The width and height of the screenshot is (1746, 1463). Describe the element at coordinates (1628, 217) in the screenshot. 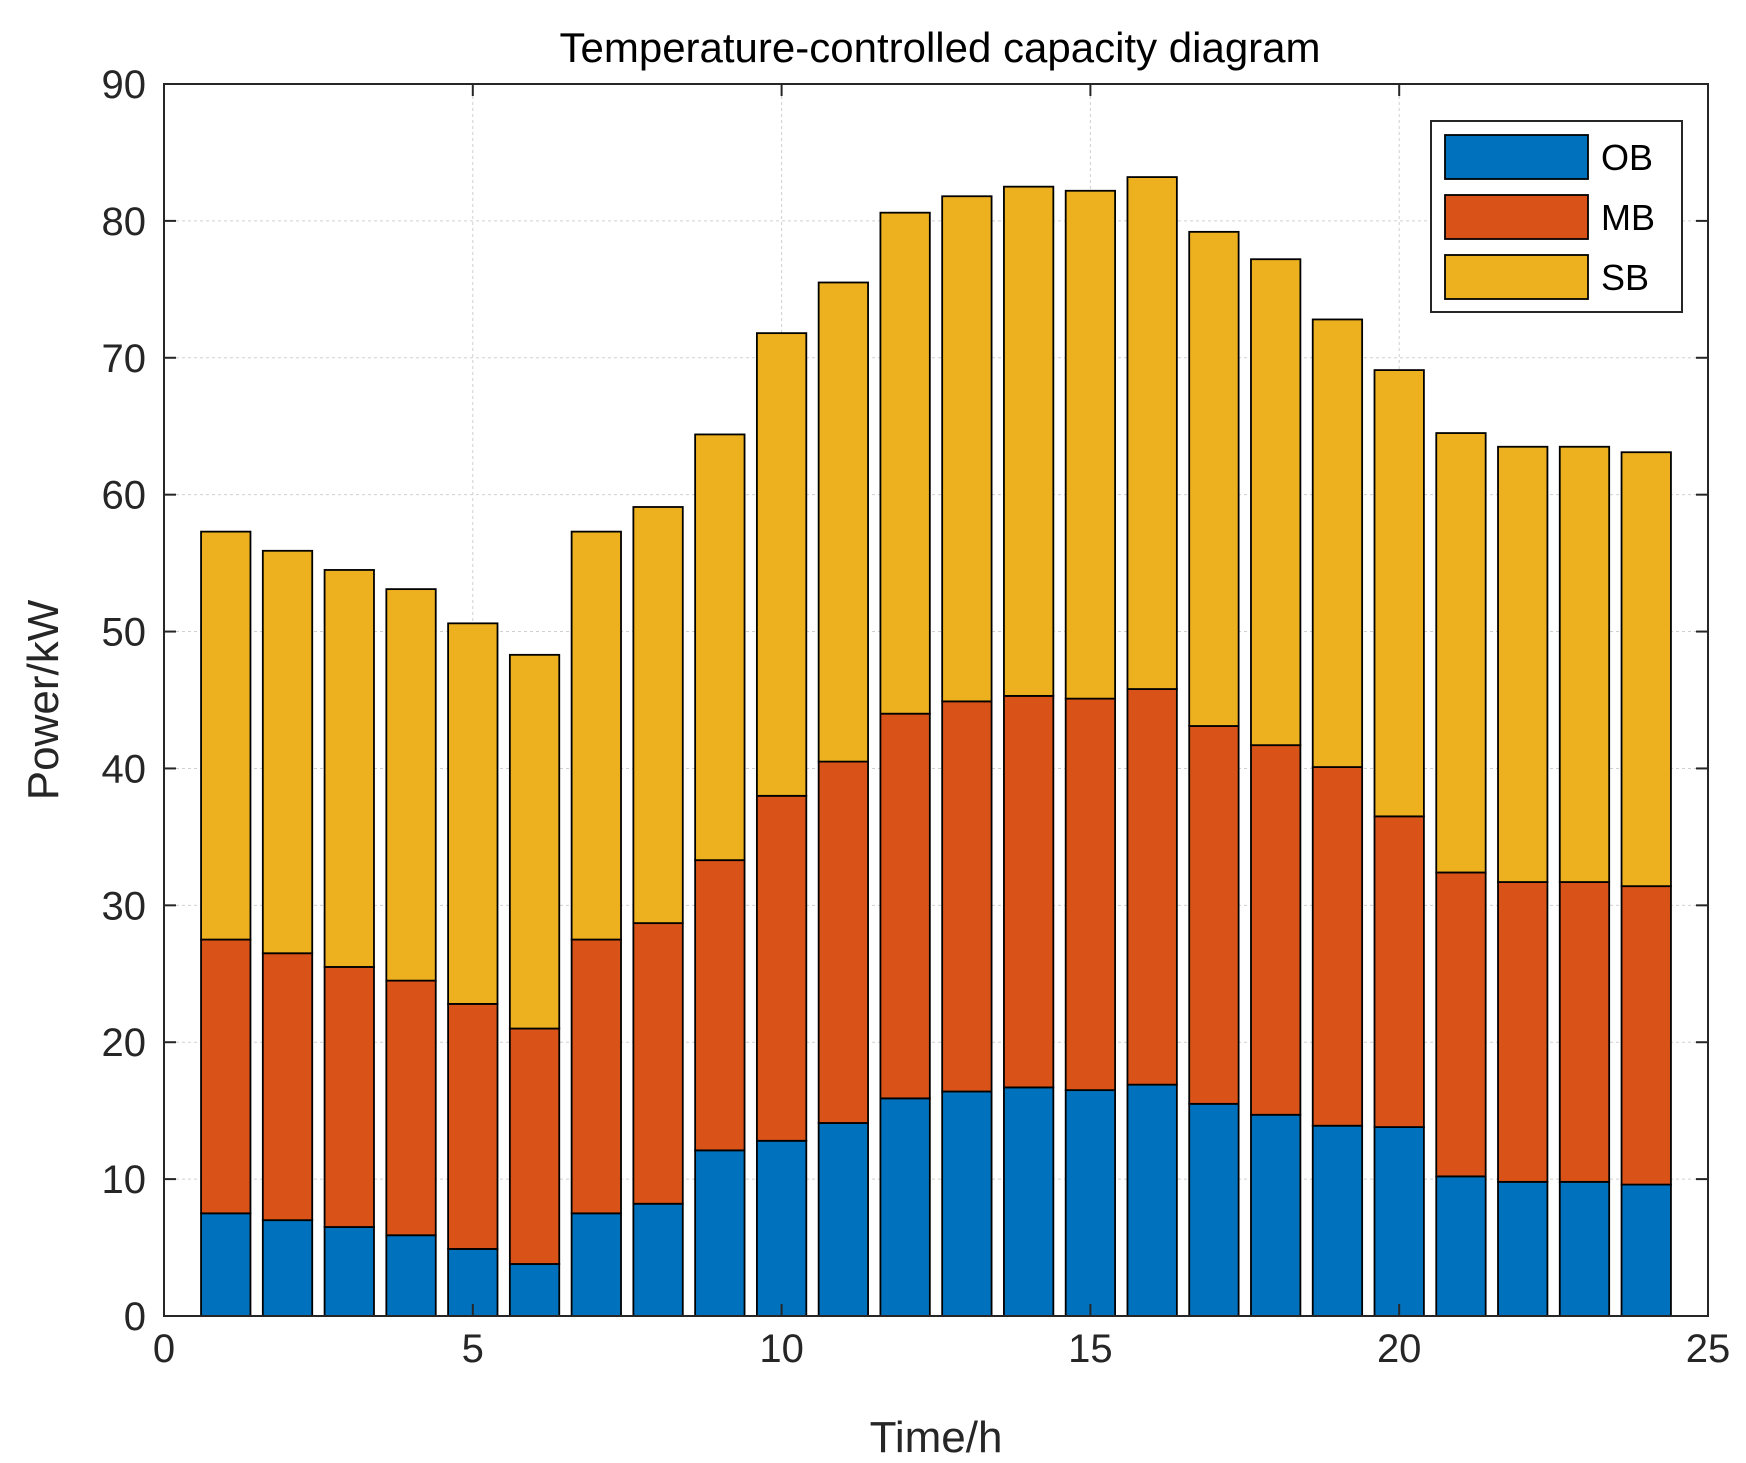

I see `legend-label-mb: MB` at that location.